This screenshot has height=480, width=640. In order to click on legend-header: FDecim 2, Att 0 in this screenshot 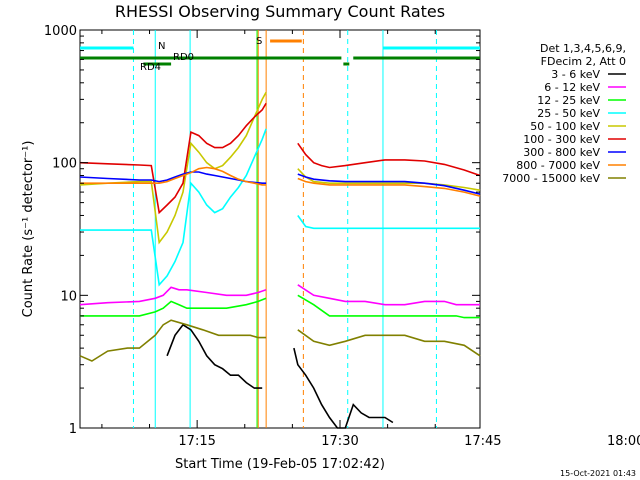, I will do `click(583, 61)`.